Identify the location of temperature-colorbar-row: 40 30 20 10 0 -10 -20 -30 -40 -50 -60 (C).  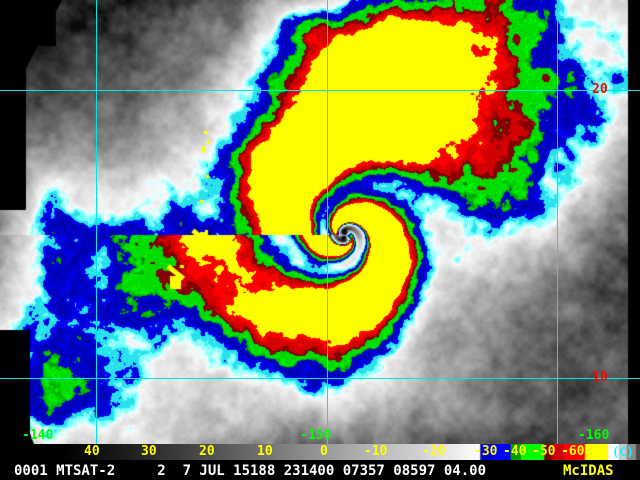
(320, 452).